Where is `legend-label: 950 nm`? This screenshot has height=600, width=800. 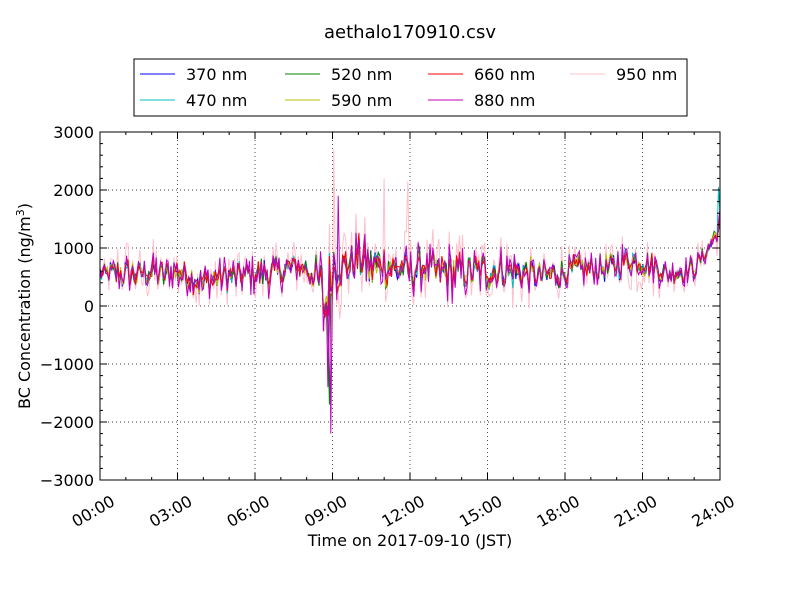 legend-label: 950 nm is located at coordinates (646, 74).